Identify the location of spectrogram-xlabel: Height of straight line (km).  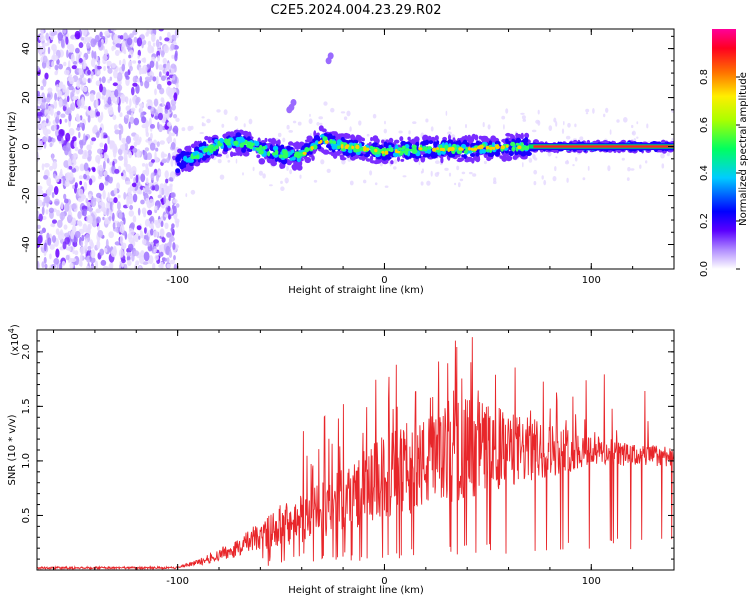
(356, 290).